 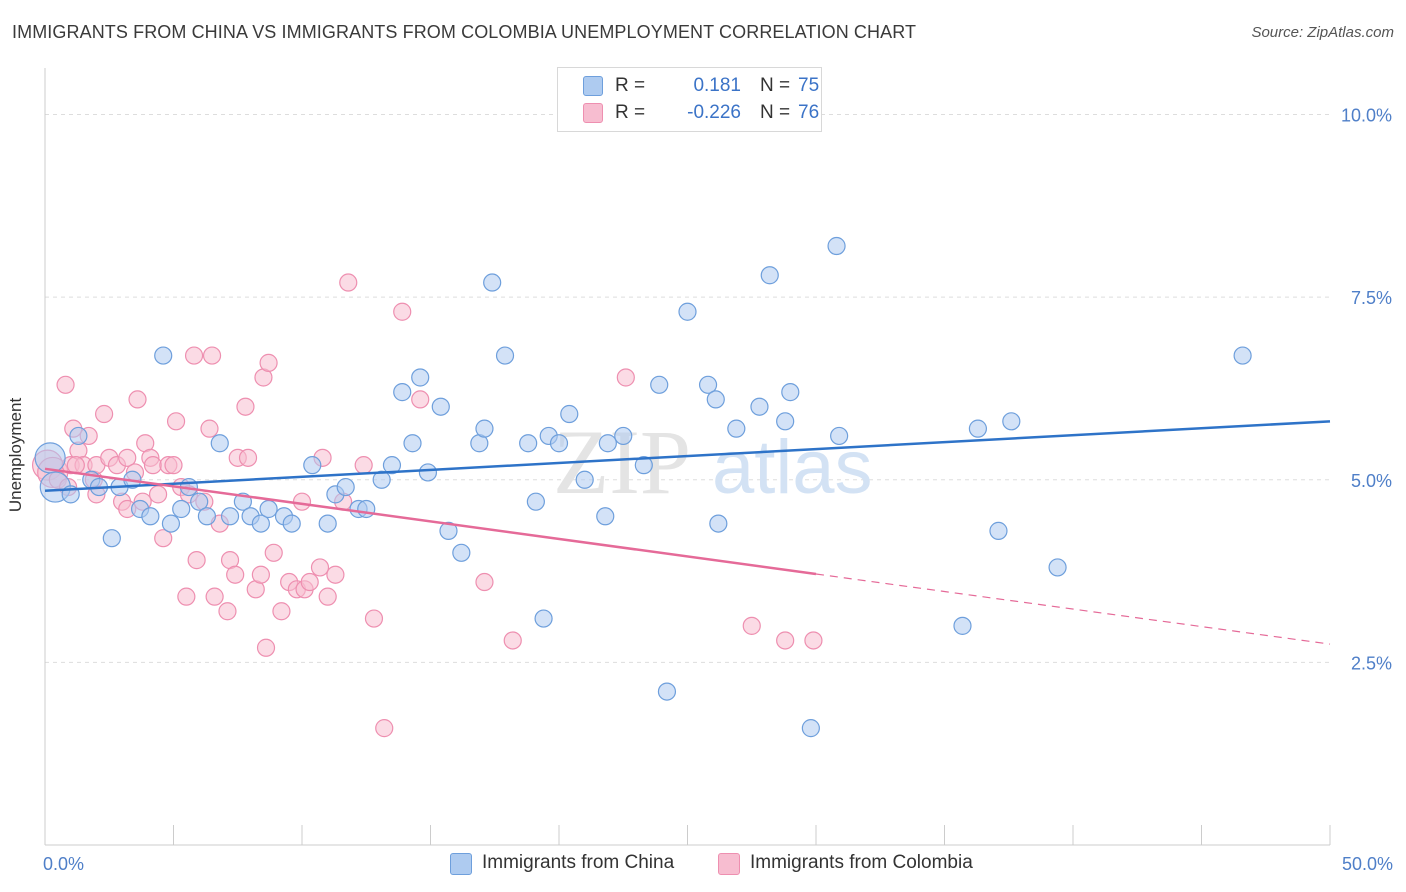 I want to click on r-value-china: 0.181, so click(x=717, y=85).